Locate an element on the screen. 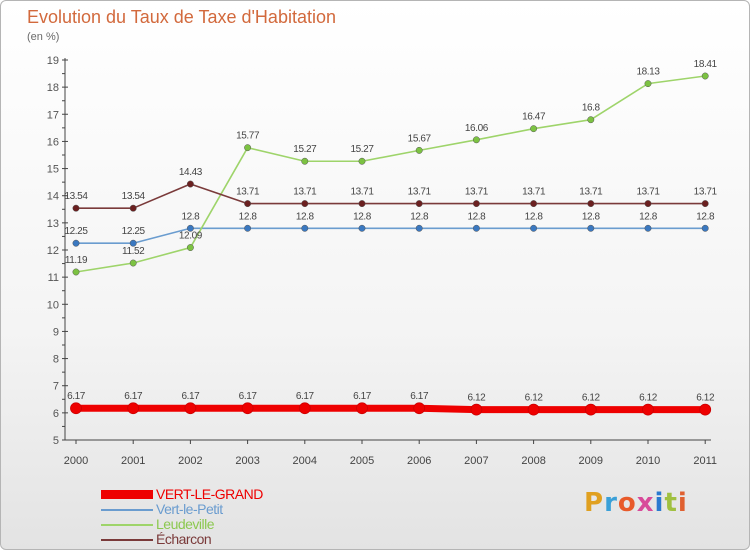 The image size is (750, 550). x-tick-label: 2010 is located at coordinates (648, 461).